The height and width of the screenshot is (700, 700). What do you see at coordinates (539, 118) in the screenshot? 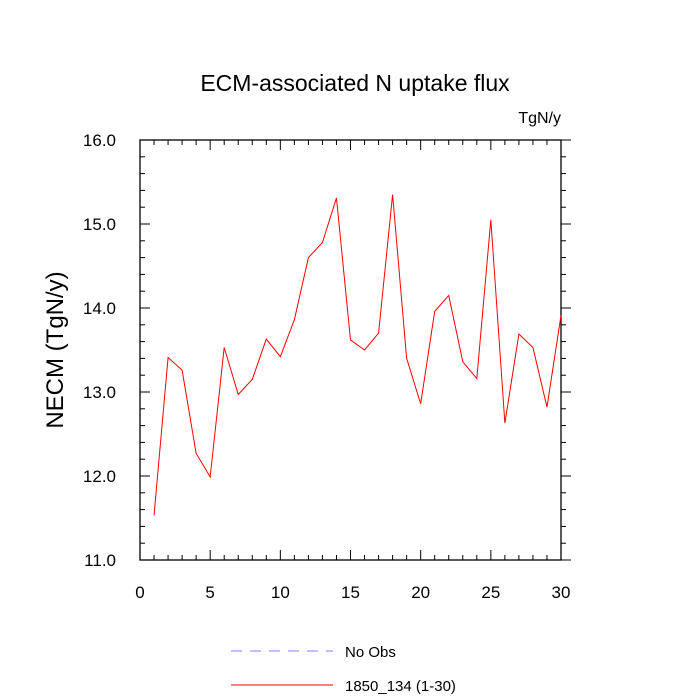
I see `units-label: TgN/y` at bounding box center [539, 118].